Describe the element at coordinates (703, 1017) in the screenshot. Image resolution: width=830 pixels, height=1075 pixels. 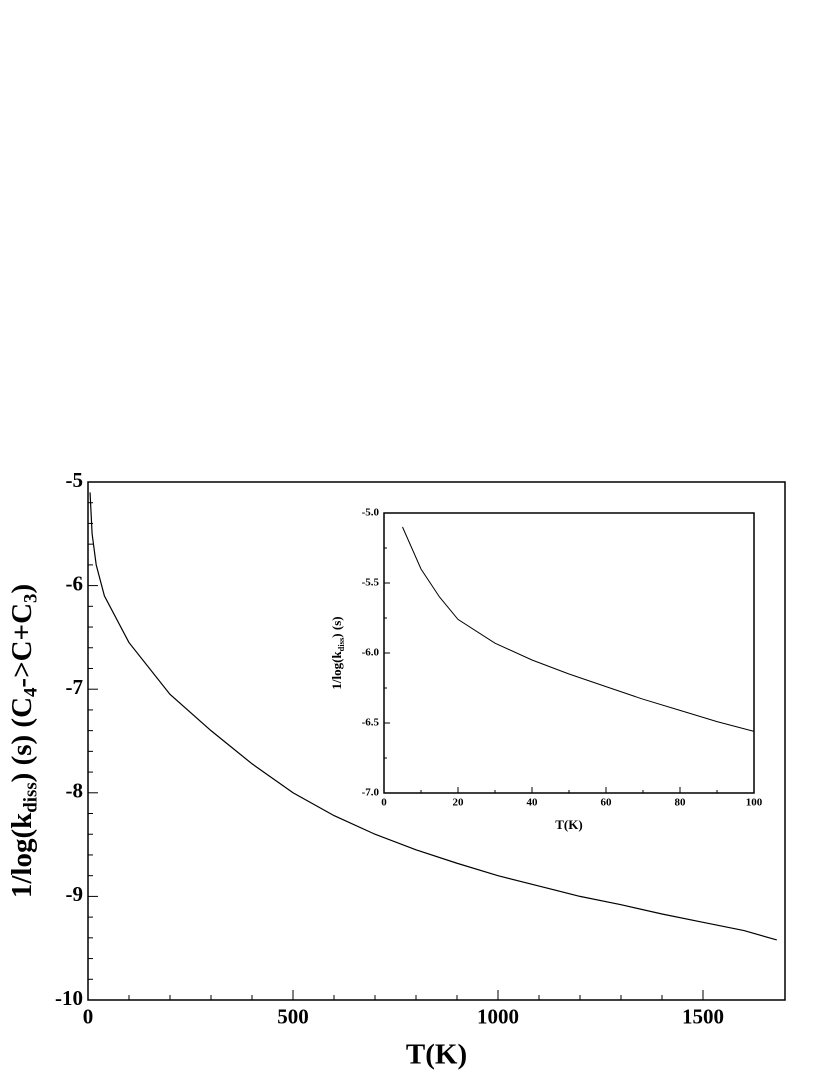
I see `x-tick-label: 1500` at that location.